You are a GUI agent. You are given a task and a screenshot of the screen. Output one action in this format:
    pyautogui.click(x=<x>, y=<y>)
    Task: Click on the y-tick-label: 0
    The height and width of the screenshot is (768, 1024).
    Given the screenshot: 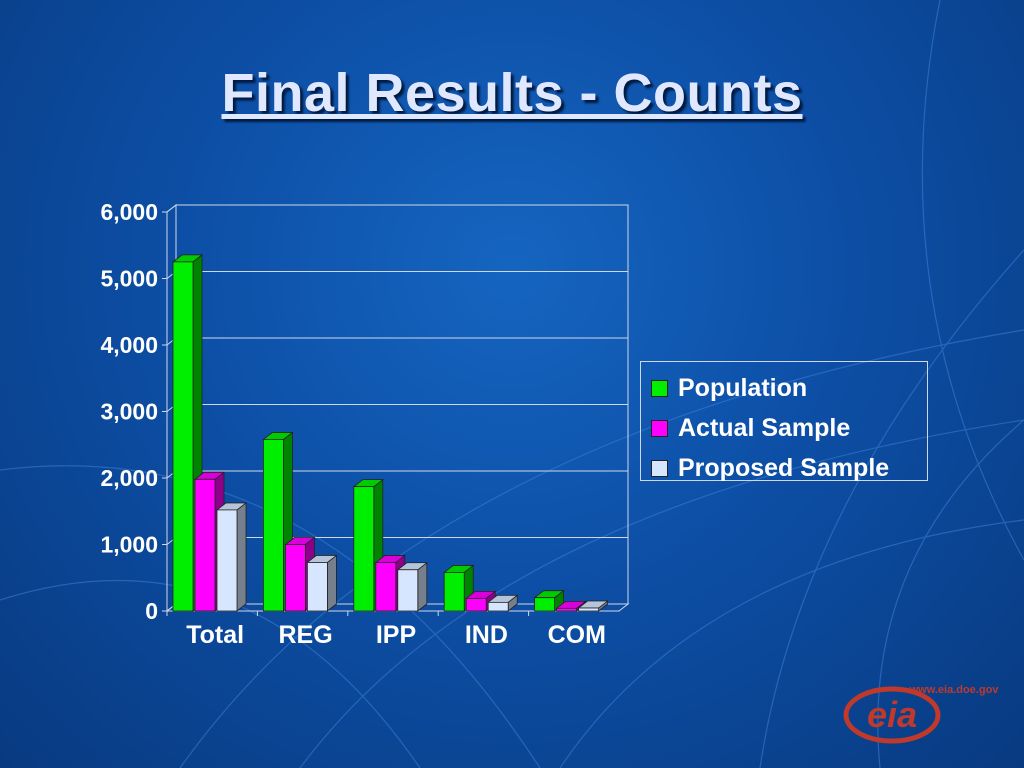 What is the action you would take?
    pyautogui.click(x=151, y=611)
    